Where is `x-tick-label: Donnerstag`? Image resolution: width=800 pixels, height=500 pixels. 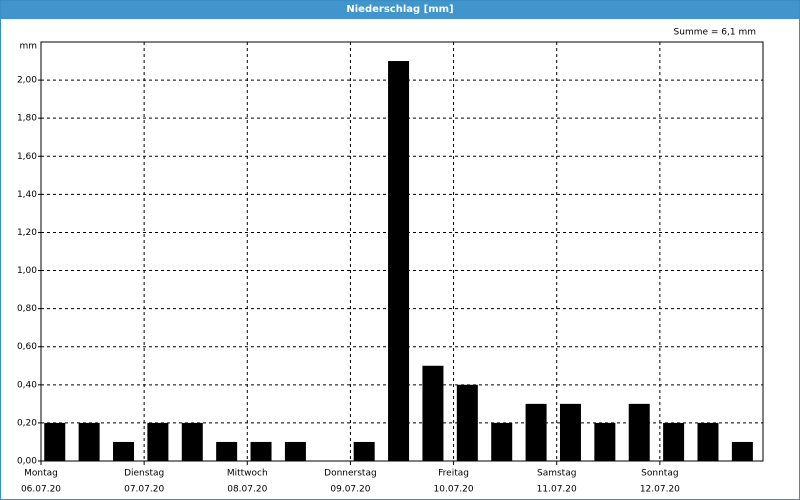
x-tick-label: Donnerstag is located at coordinates (350, 474).